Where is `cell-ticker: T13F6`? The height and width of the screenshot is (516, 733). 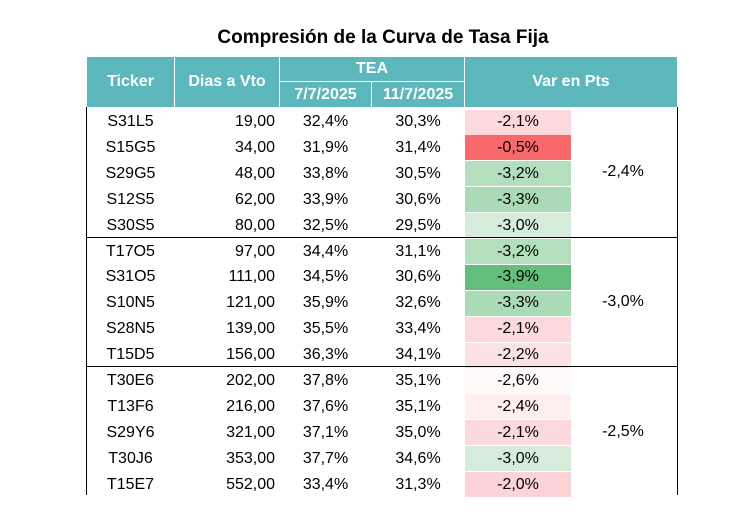
cell-ticker: T13F6 is located at coordinates (130, 406).